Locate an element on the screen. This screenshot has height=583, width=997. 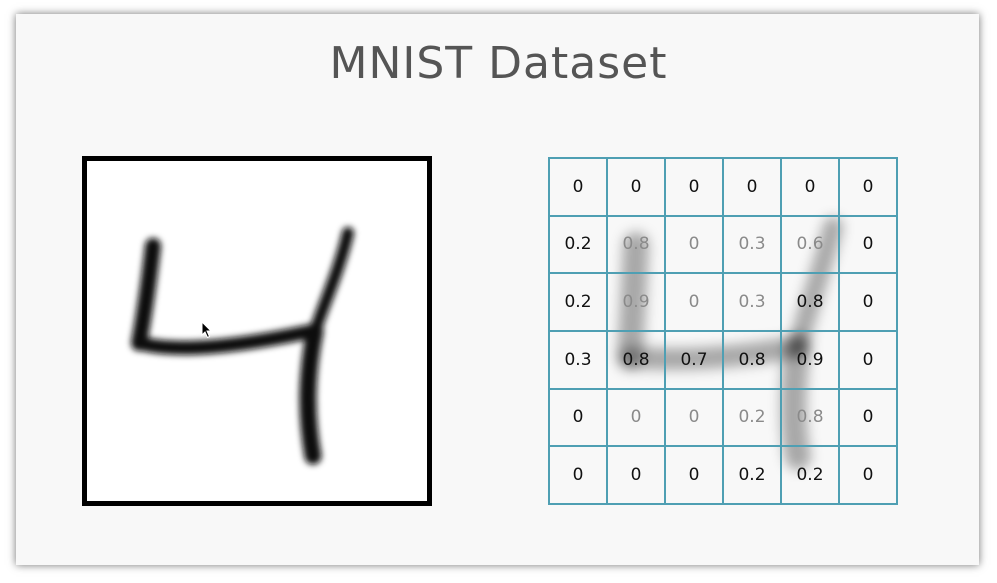
grid-row: 0 0 0 0.2 0.2 0 is located at coordinates (723, 475).